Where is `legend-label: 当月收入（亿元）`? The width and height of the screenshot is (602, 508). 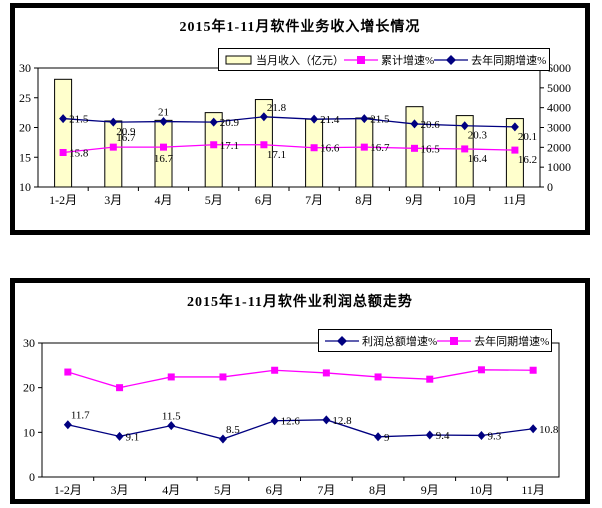
legend-label: 当月收入（亿元） is located at coordinates (300, 60).